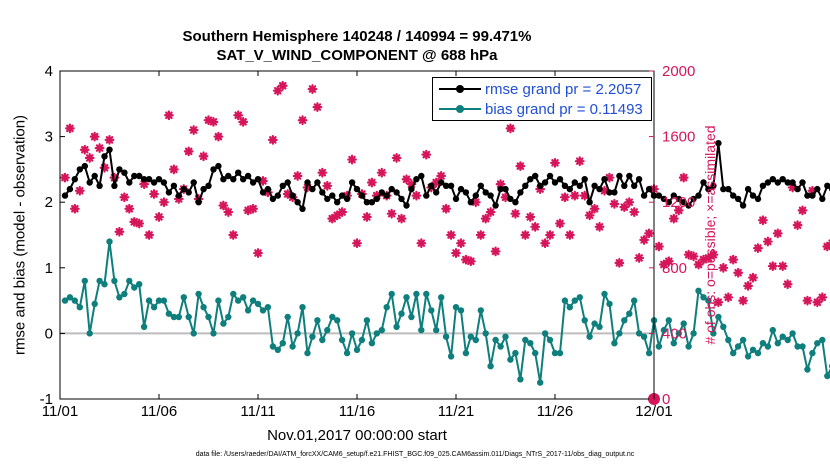  Describe the element at coordinates (460, 109) in the screenshot. I see `legend-bias-swatch` at that location.